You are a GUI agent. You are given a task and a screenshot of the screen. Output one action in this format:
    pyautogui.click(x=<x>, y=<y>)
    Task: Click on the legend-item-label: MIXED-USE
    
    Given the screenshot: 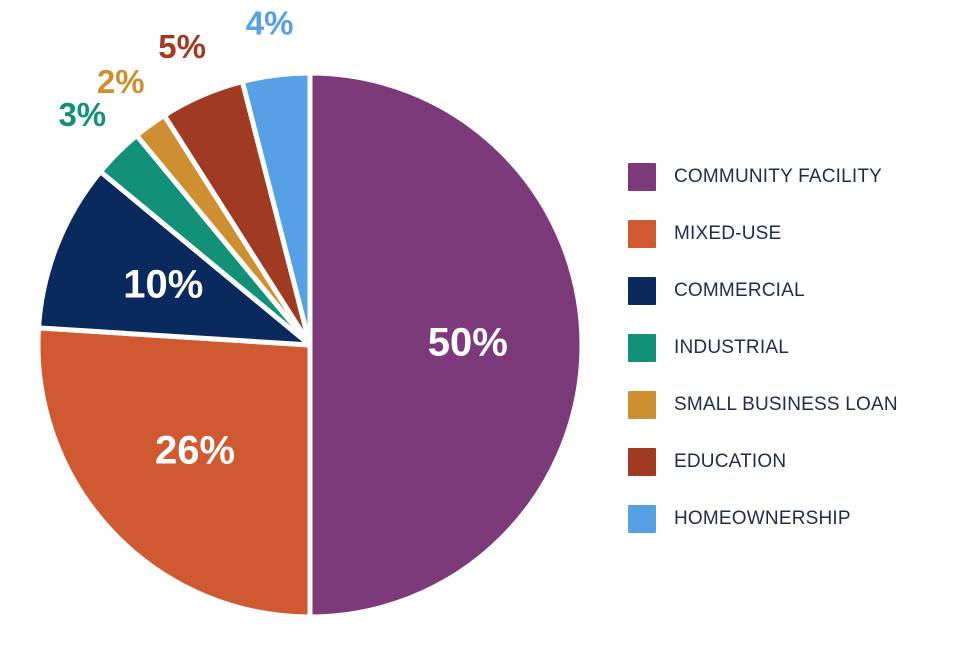 What is the action you would take?
    pyautogui.click(x=728, y=233)
    